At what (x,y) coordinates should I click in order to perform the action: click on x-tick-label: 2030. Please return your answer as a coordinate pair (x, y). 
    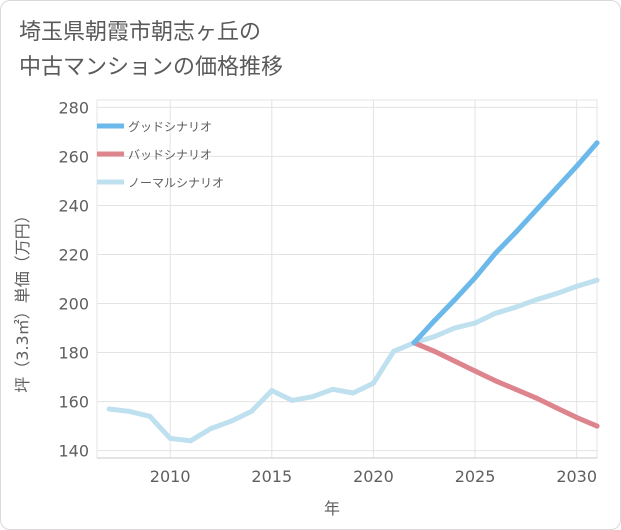
    Looking at the image, I should click on (576, 476).